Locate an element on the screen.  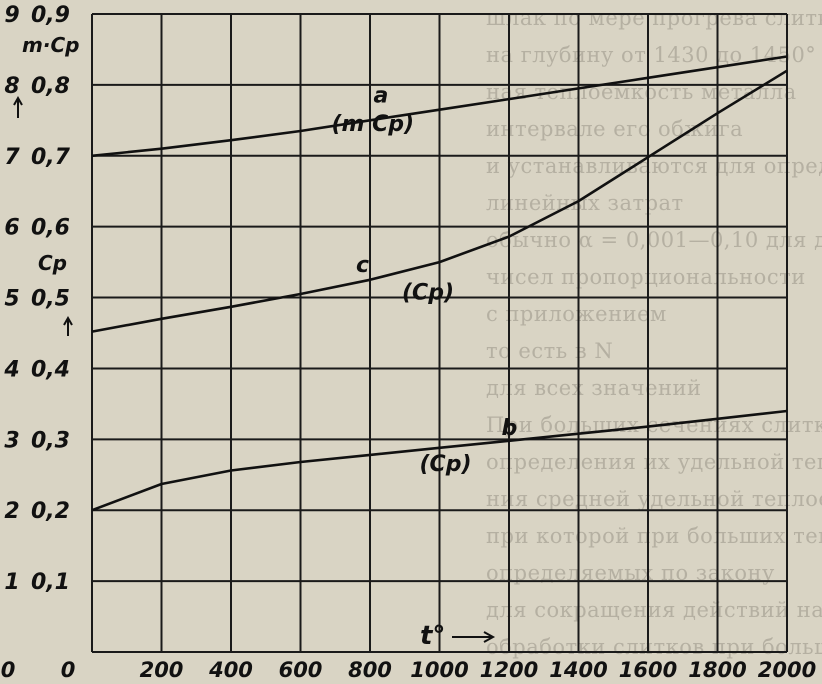
y-tick-label-left: 2 is located at coordinates (11, 511).